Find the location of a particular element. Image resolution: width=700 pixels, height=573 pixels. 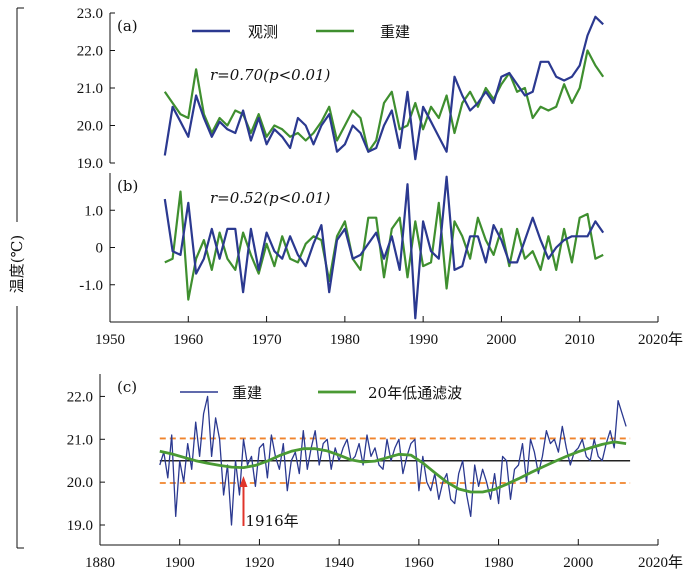

legend-observed-label: 观测 is located at coordinates (263, 32).